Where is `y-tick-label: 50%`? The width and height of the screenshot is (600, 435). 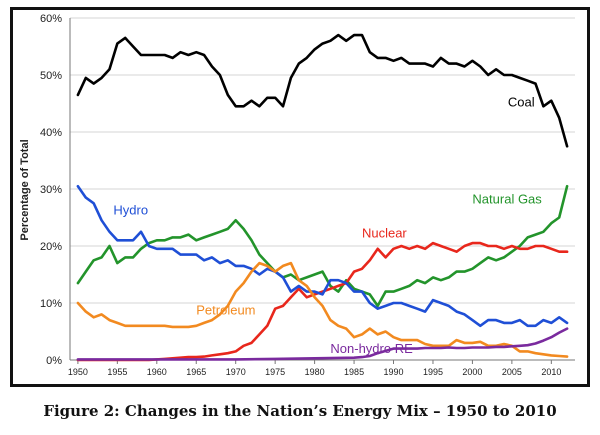
y-tick-label: 50% is located at coordinates (51, 76).